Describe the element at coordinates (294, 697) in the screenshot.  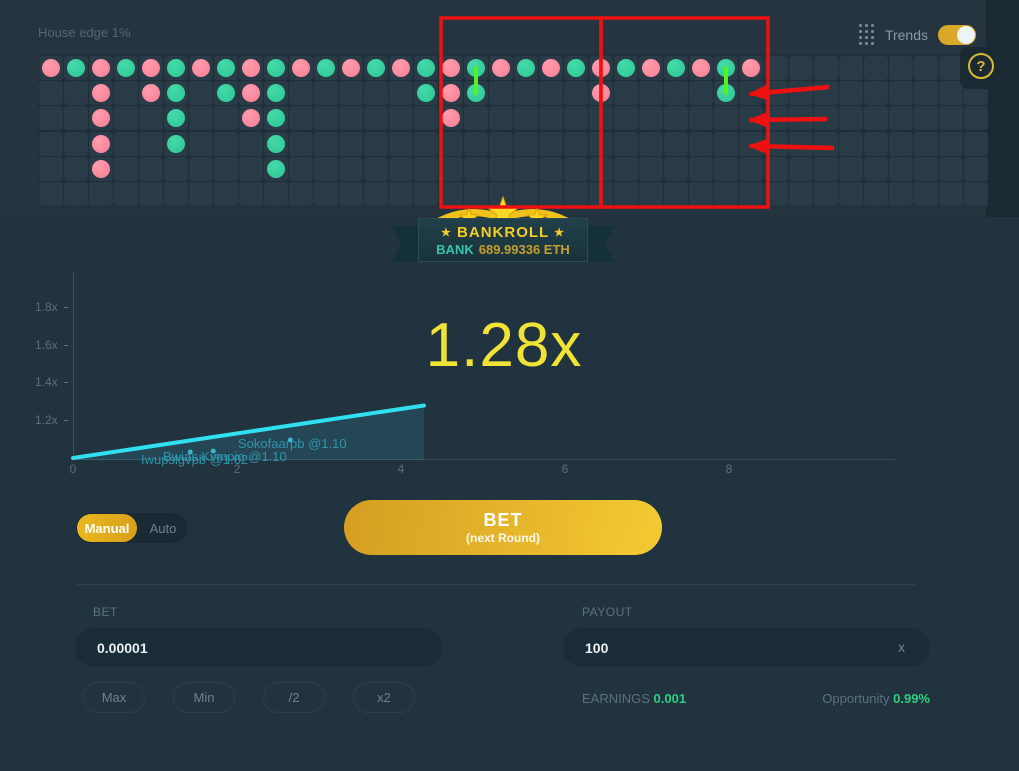
I see `bet-quick-div2-button: /2` at that location.